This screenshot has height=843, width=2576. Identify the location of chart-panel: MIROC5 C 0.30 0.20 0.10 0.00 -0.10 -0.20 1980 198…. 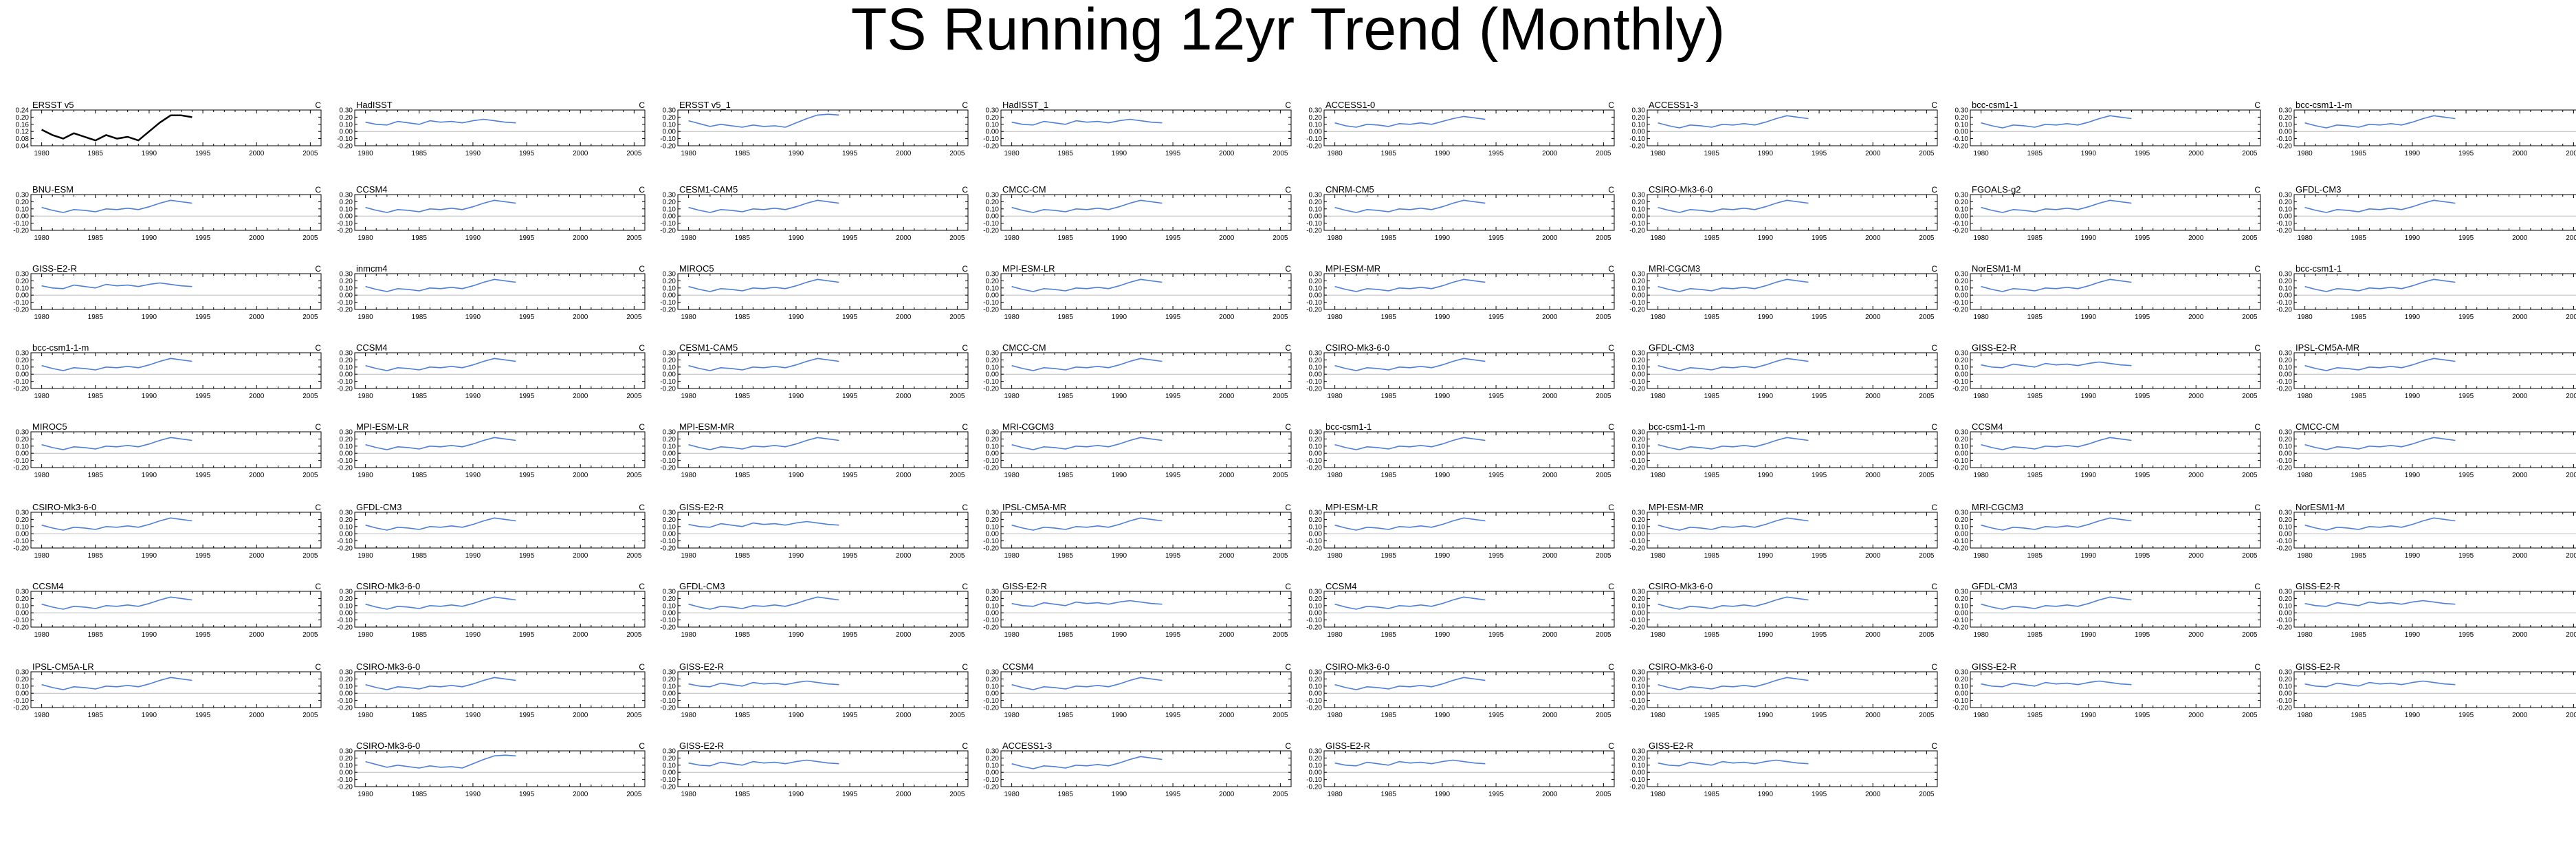
(830, 305).